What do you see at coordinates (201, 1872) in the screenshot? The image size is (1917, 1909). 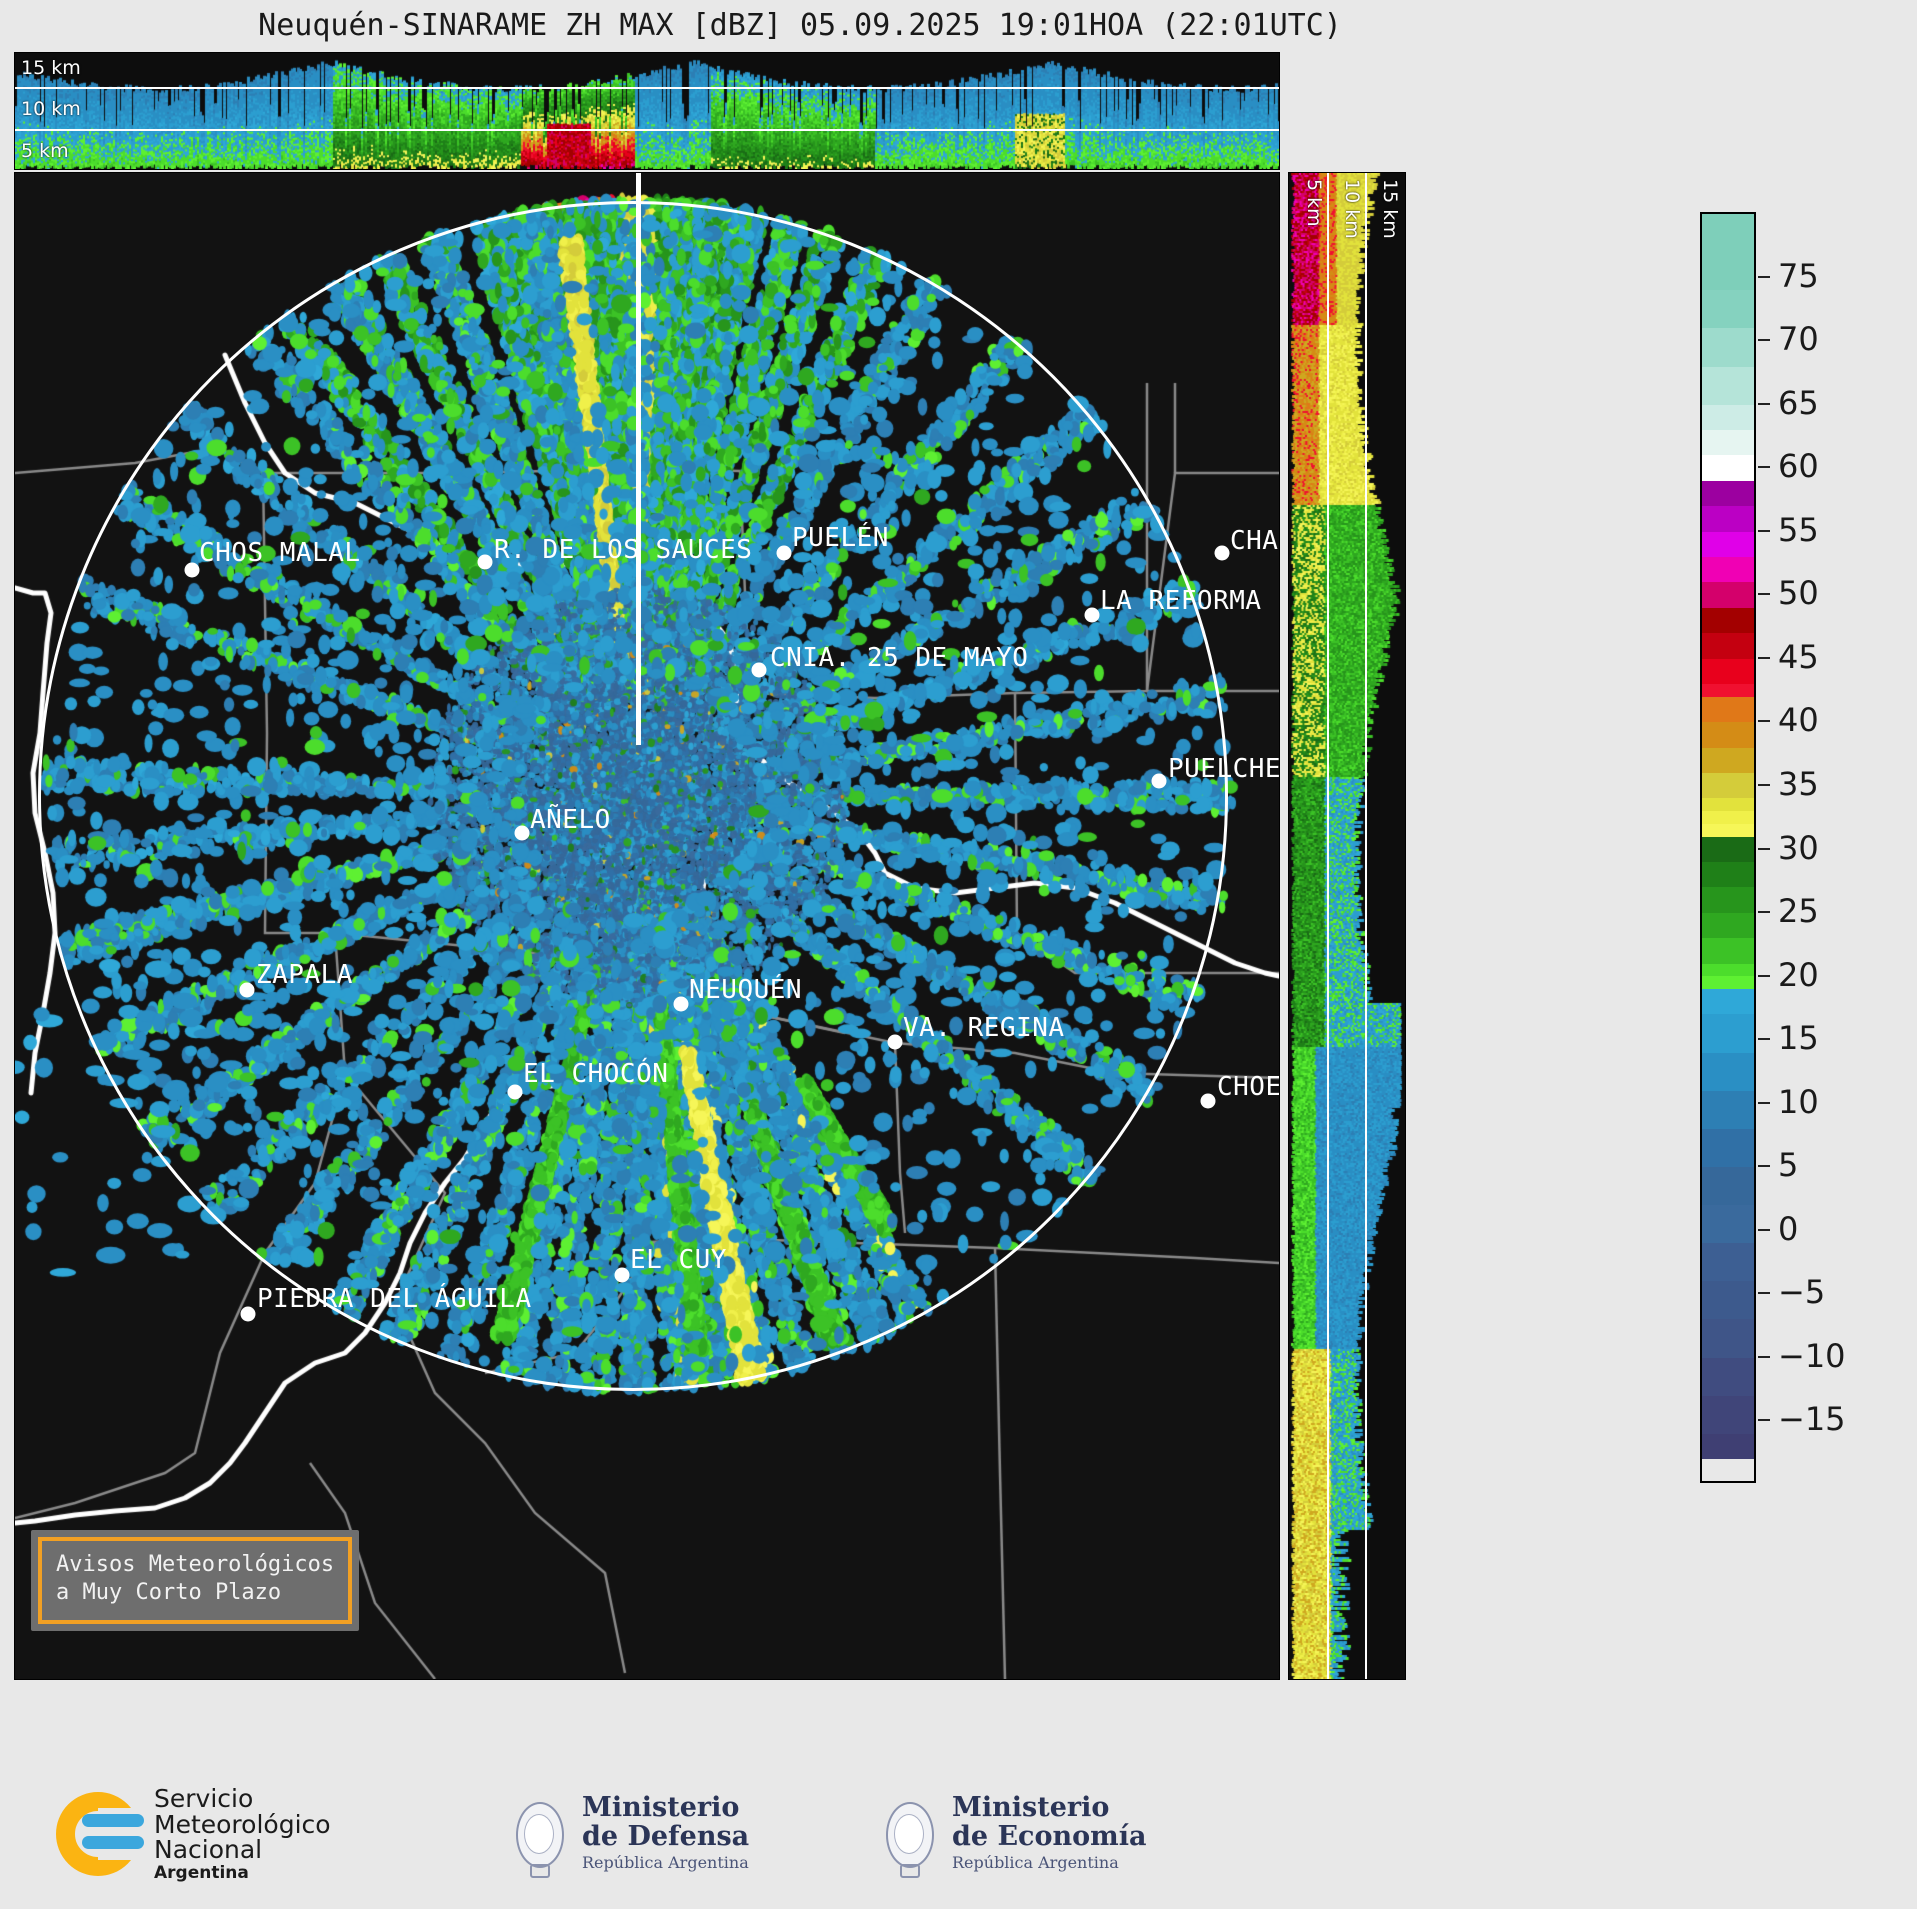 I see `smn-sub: Argentina` at bounding box center [201, 1872].